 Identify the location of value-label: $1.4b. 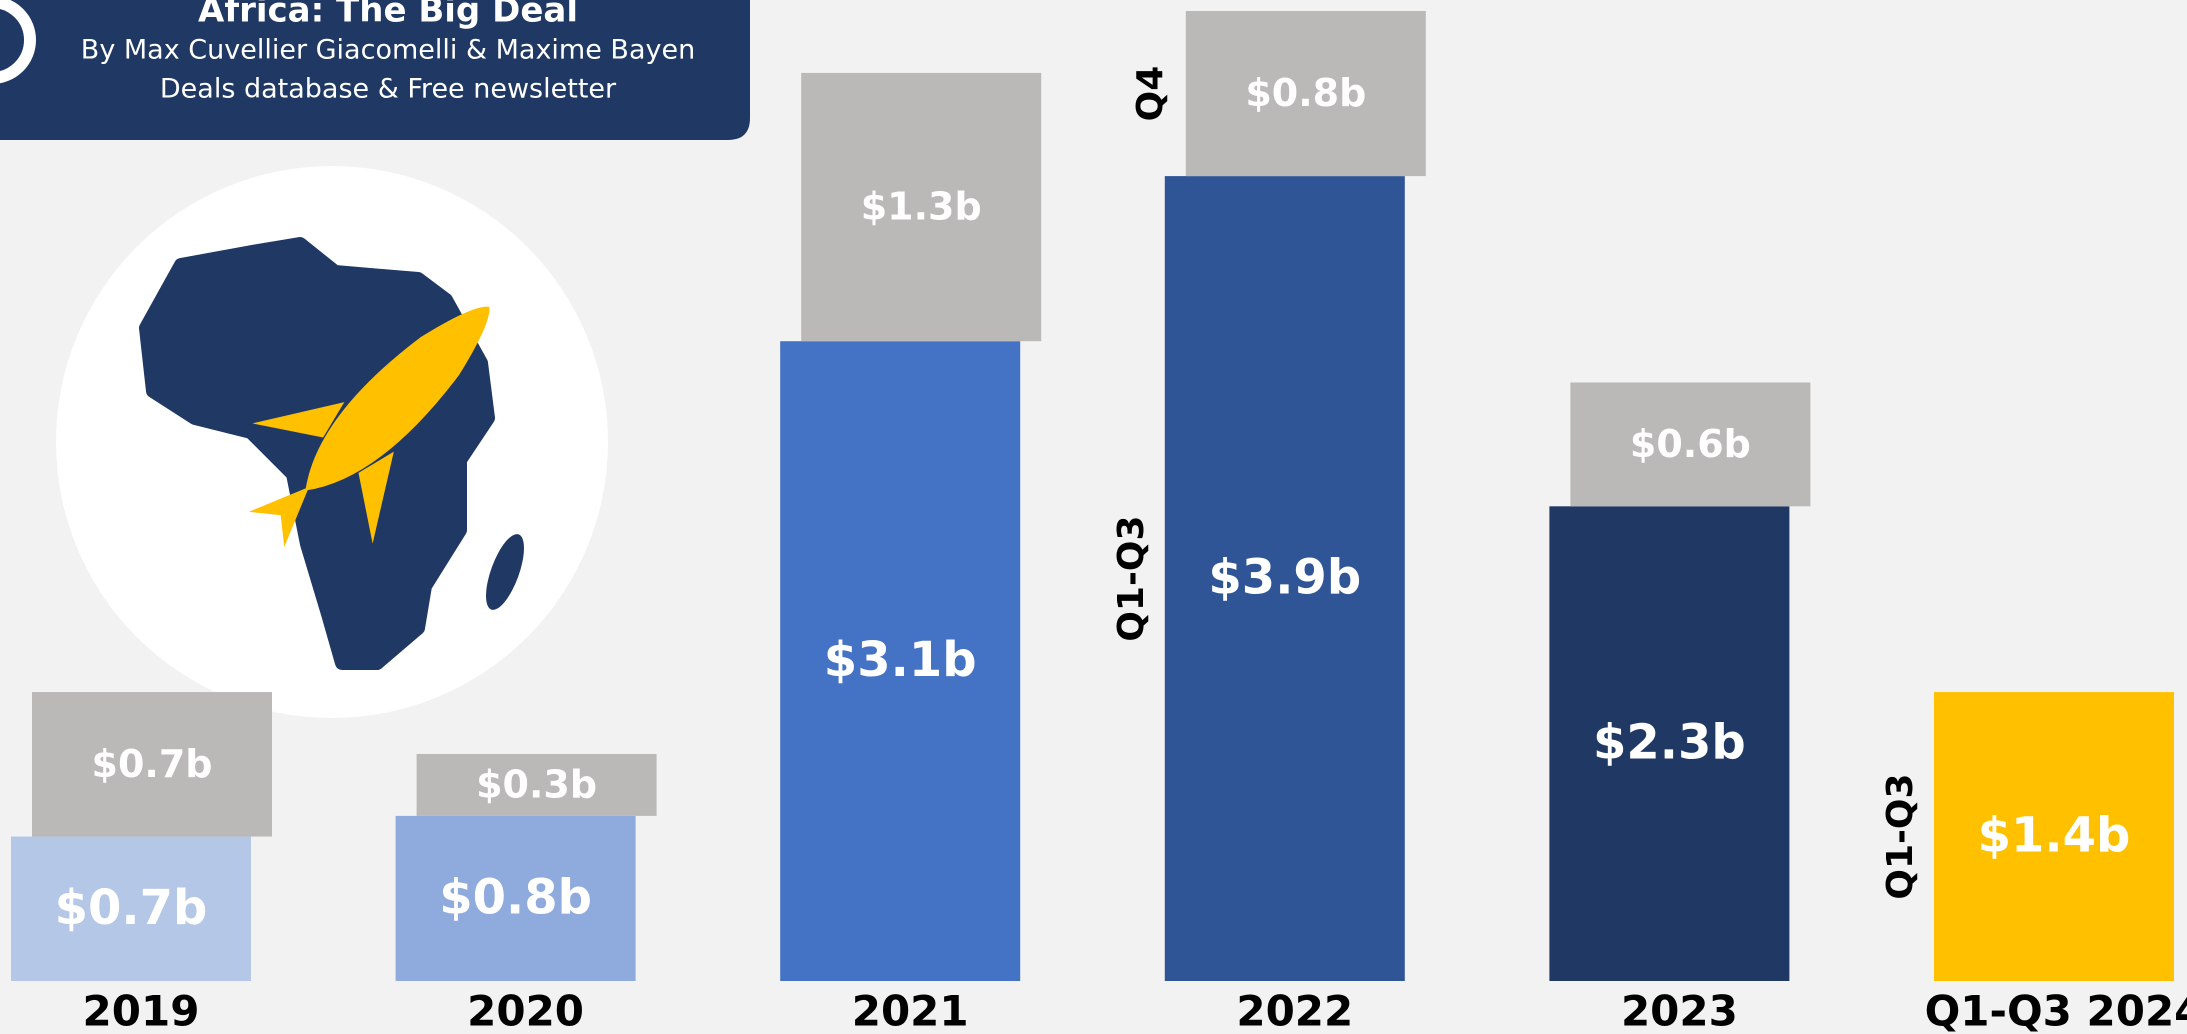
(2054, 836).